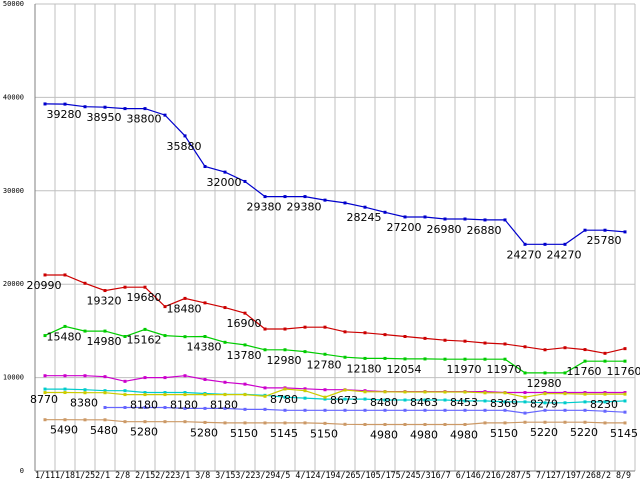 The image size is (640, 485). I want to click on data-label: 8770, so click(44, 399).